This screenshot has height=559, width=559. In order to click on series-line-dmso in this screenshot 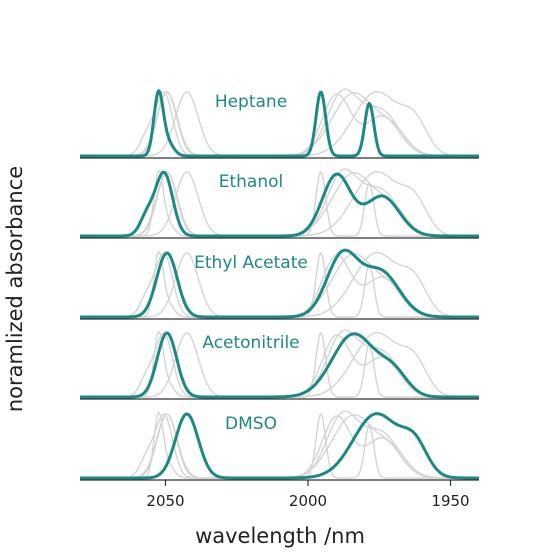, I will do `click(279, 446)`.